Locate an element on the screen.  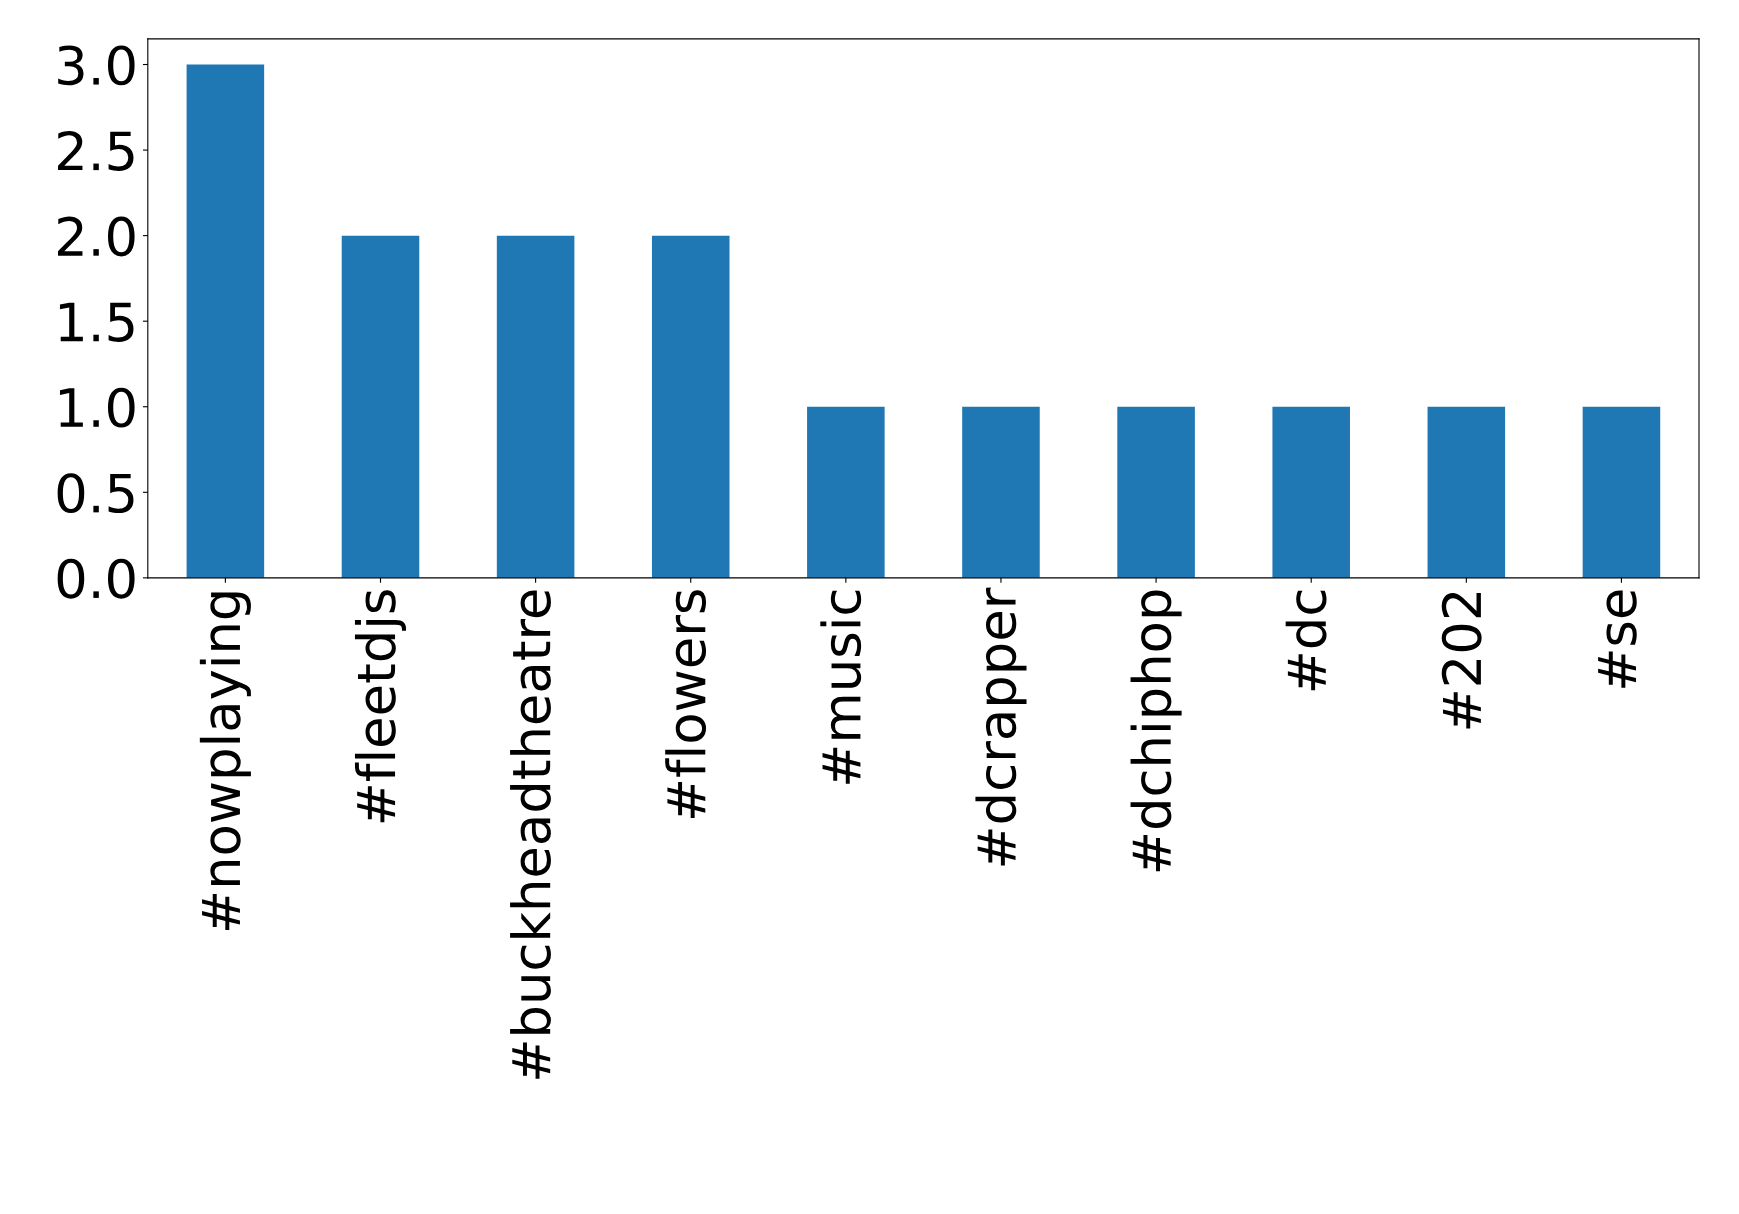
y-tick-label: 1.0 is located at coordinates (97, 407).